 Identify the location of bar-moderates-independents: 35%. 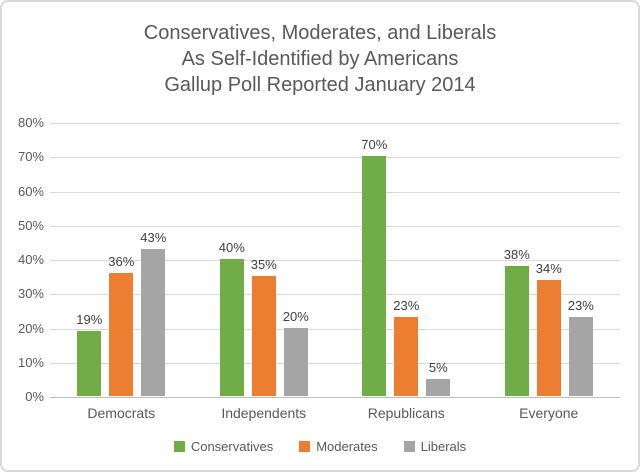
(264, 326).